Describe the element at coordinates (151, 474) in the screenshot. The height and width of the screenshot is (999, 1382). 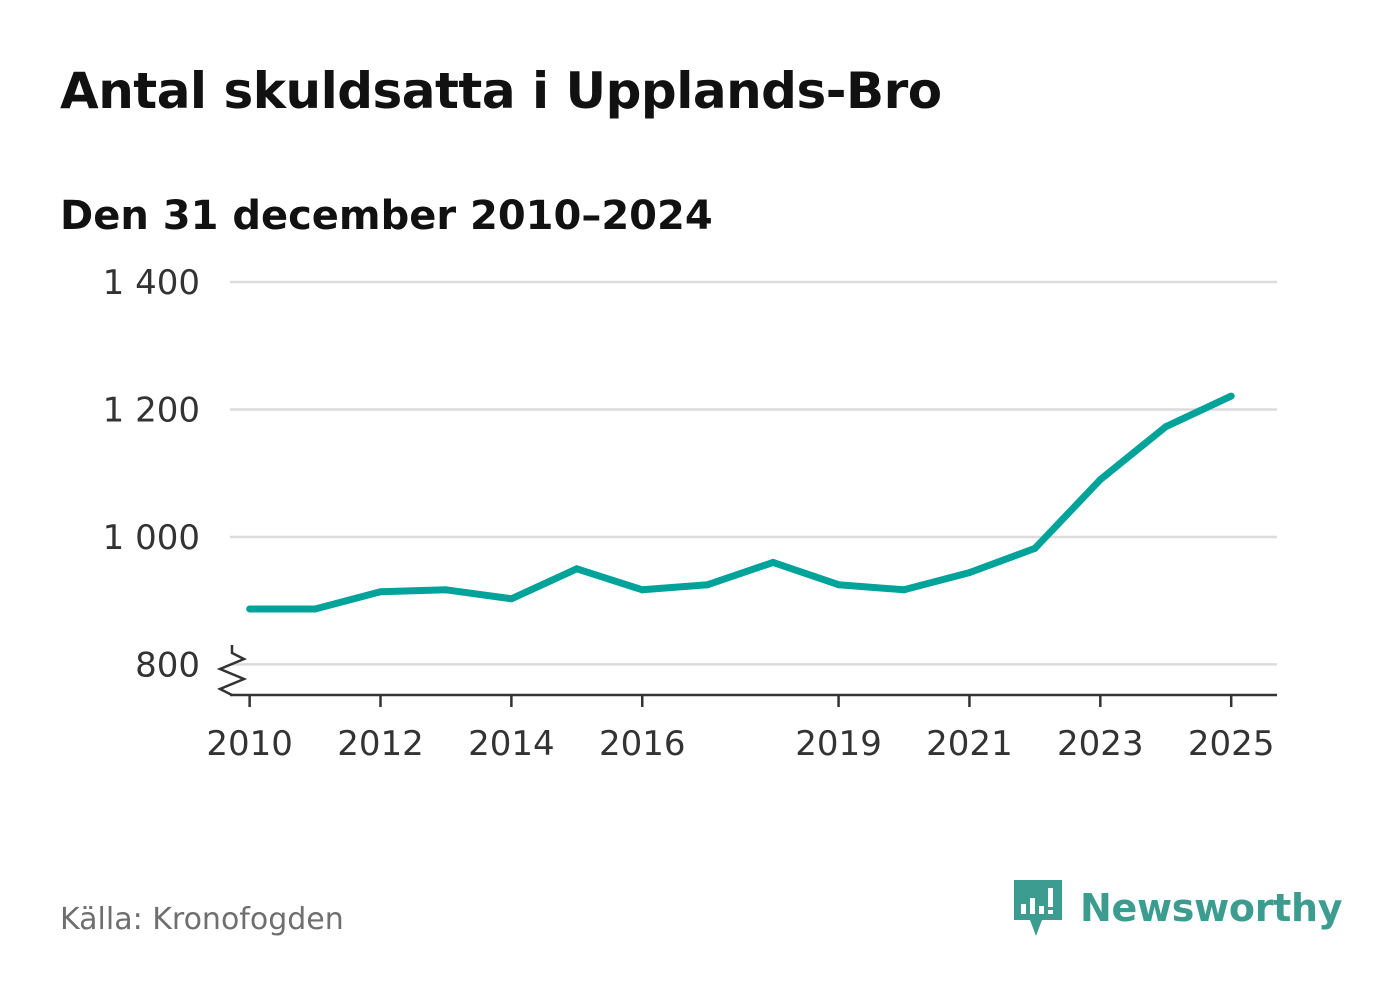
I see `y-axis-labels: 800 1 000 1 200 1 400` at that location.